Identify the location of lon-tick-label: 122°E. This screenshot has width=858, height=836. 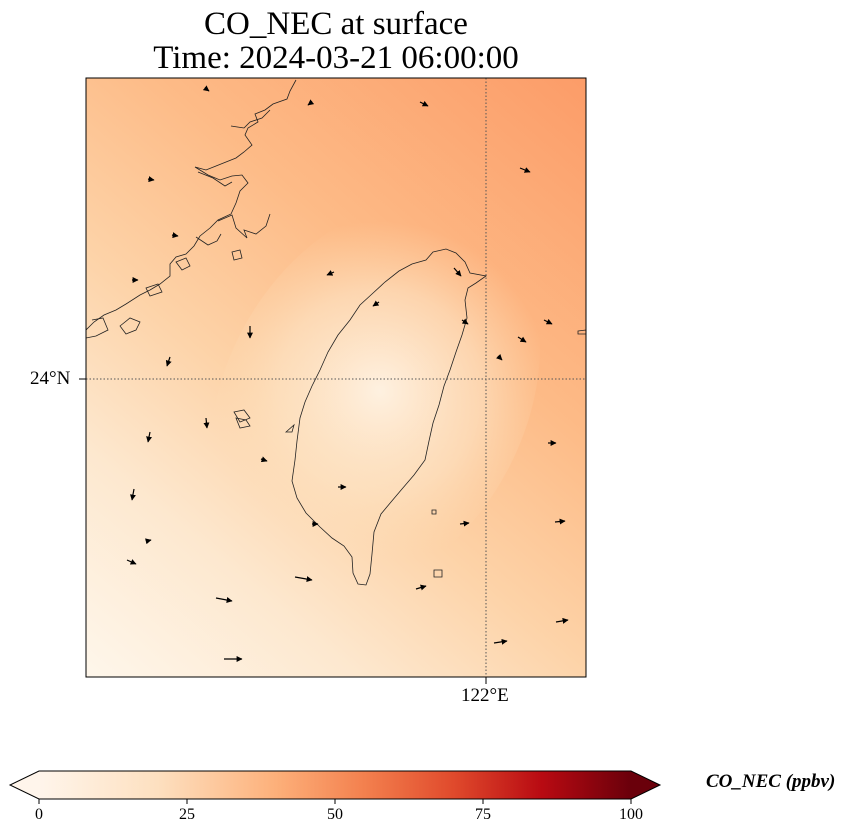
(485, 695).